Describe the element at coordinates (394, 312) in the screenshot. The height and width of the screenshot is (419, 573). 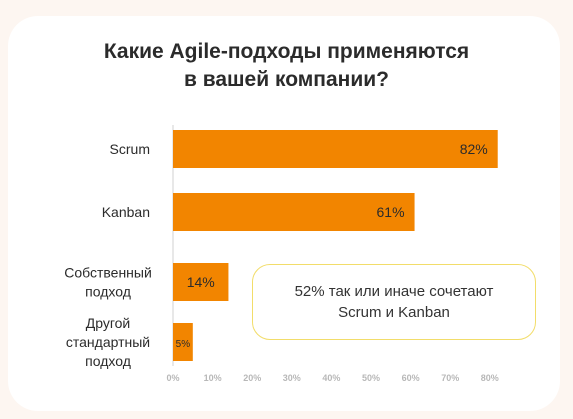
I see `callout-line2: Scrum и Kanban` at that location.